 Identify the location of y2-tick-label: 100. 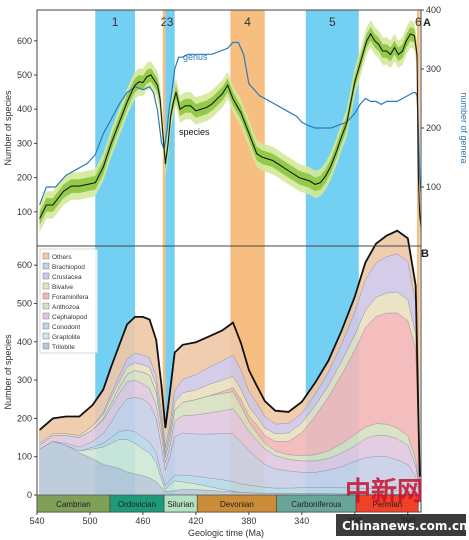
(433, 187).